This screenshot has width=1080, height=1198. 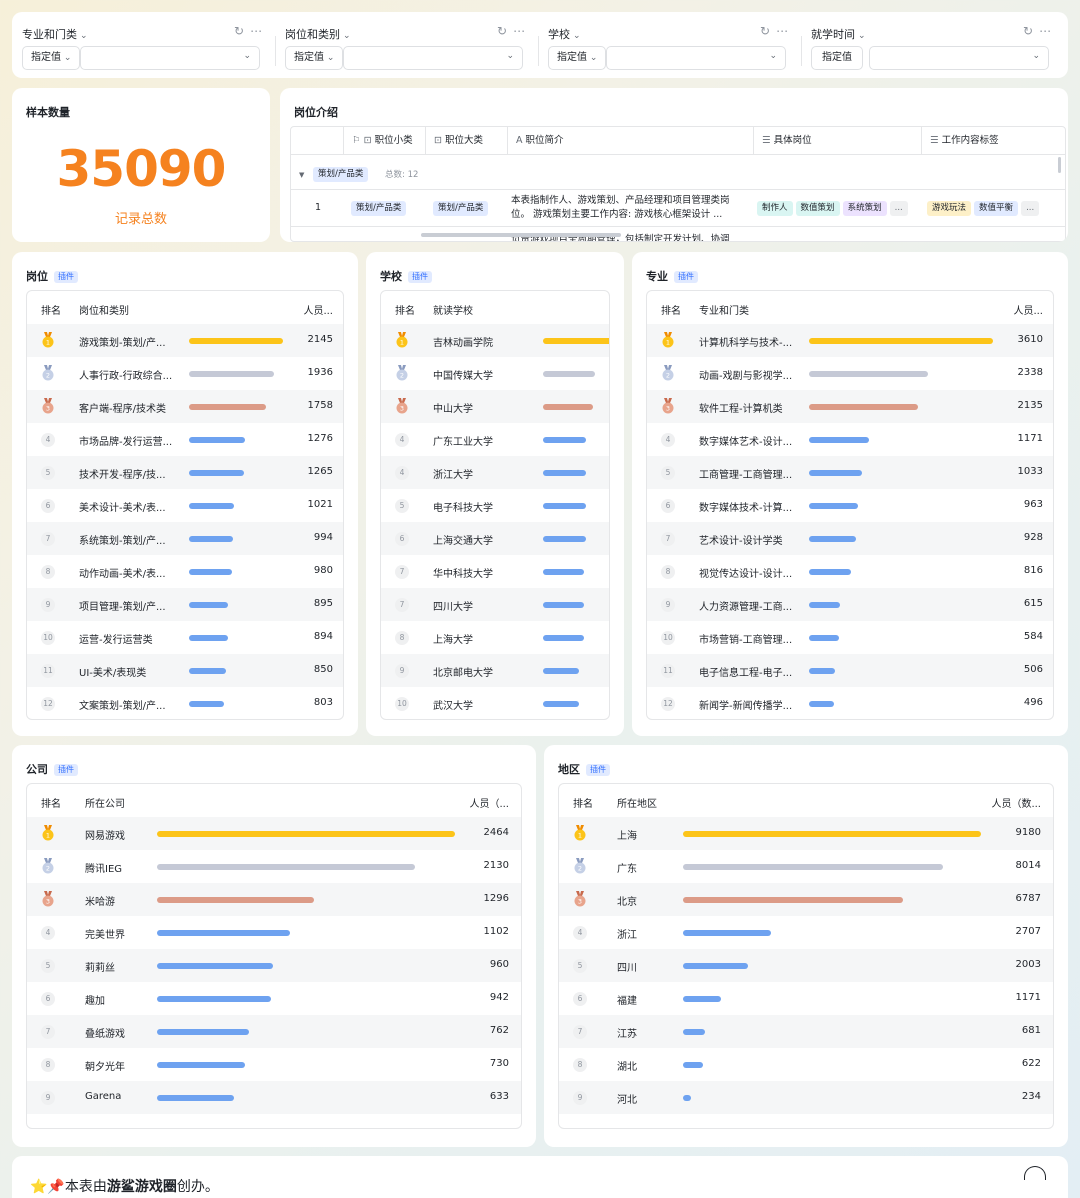 What do you see at coordinates (274, 866) in the screenshot?
I see `rank-row: 2 腾讯IEG 2130` at bounding box center [274, 866].